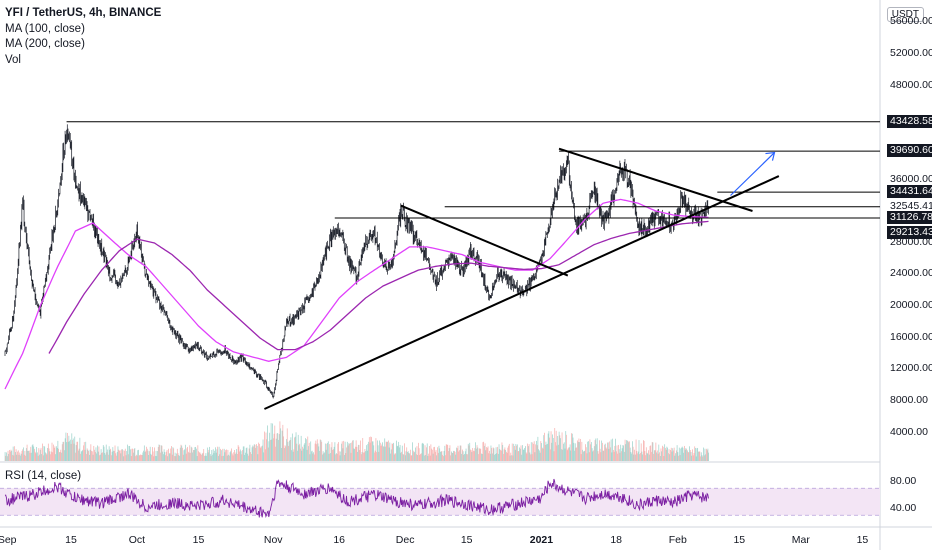 This screenshot has height=550, width=932. What do you see at coordinates (909, 206) in the screenshot?
I see `price-tag: 32545.41` at bounding box center [909, 206].